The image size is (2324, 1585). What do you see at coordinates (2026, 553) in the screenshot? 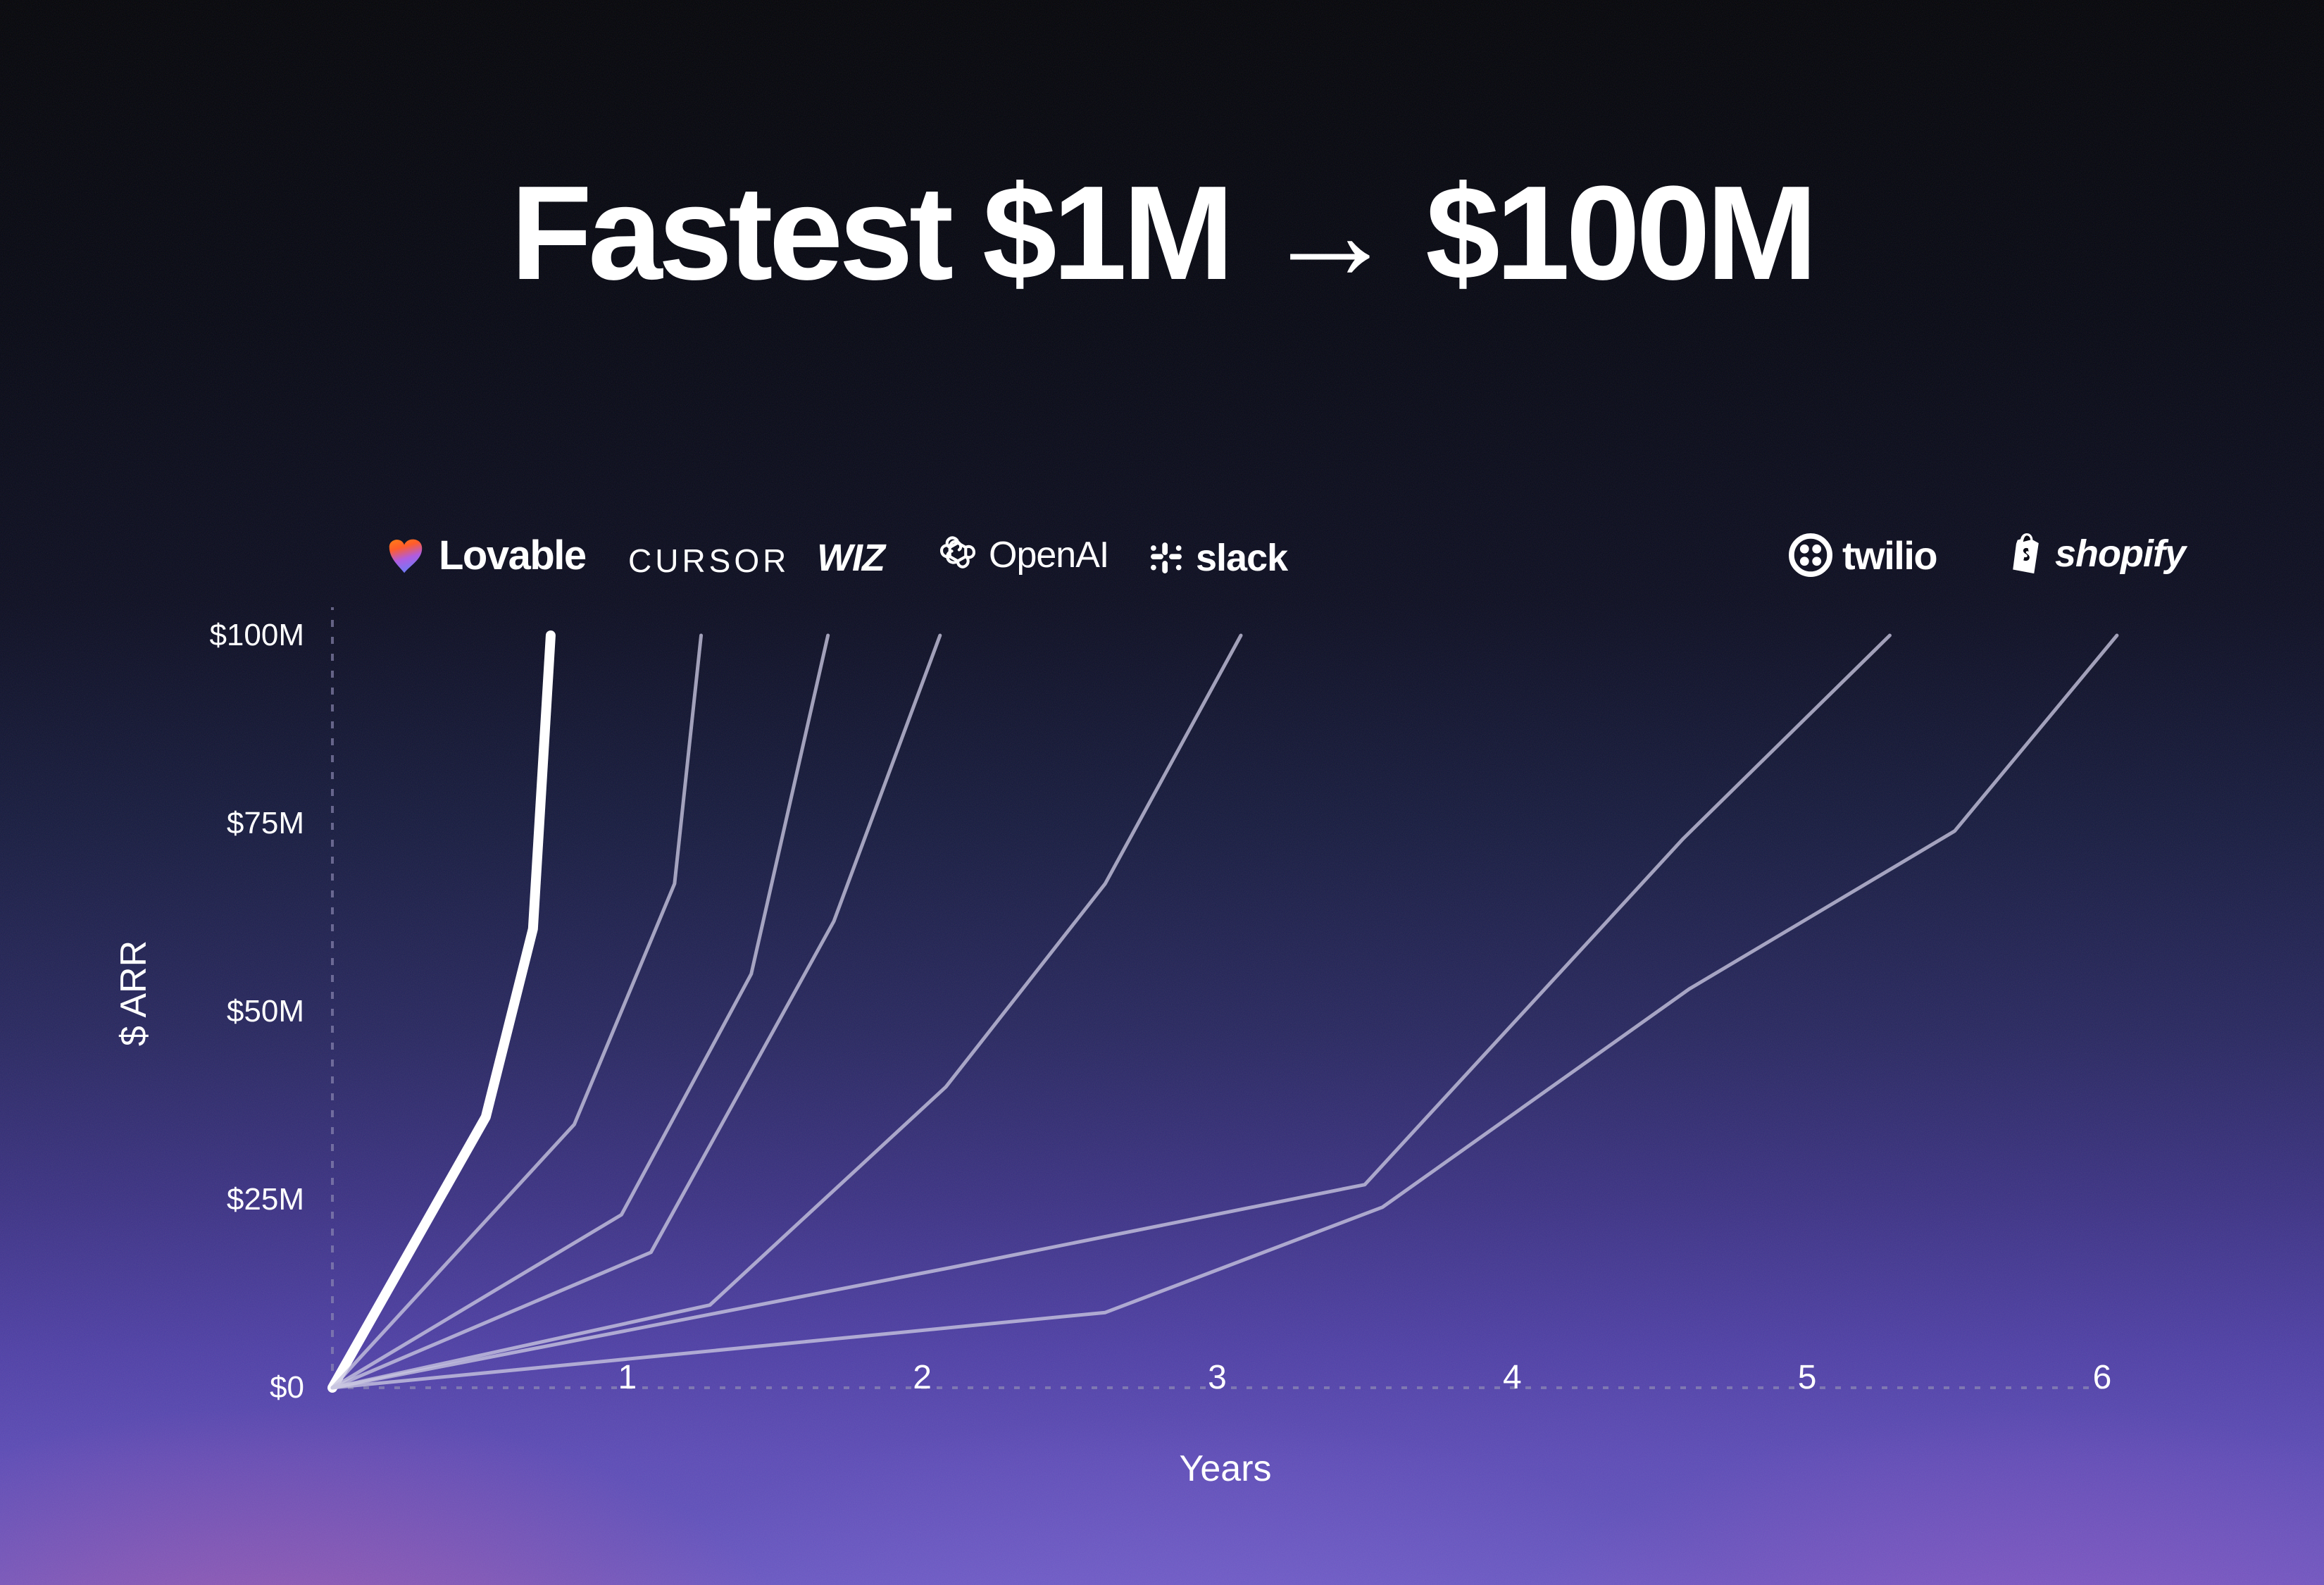
I see `shopify-bag-icon` at bounding box center [2026, 553].